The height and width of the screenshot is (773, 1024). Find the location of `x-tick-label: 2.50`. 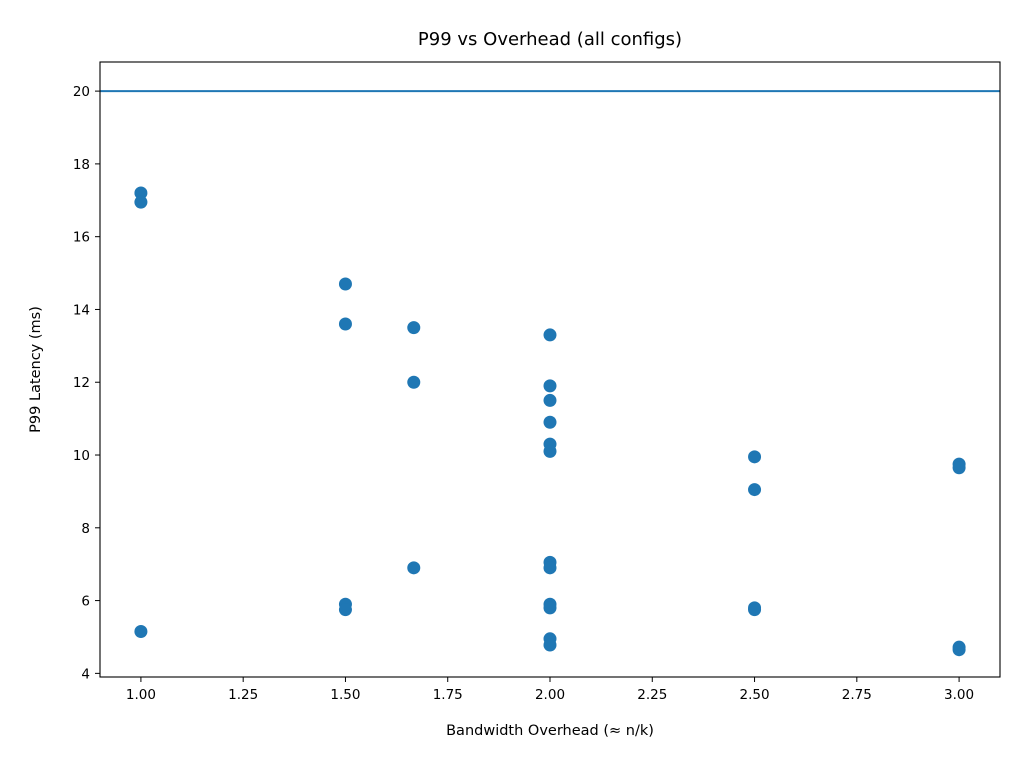

x-tick-label: 2.50 is located at coordinates (755, 695).